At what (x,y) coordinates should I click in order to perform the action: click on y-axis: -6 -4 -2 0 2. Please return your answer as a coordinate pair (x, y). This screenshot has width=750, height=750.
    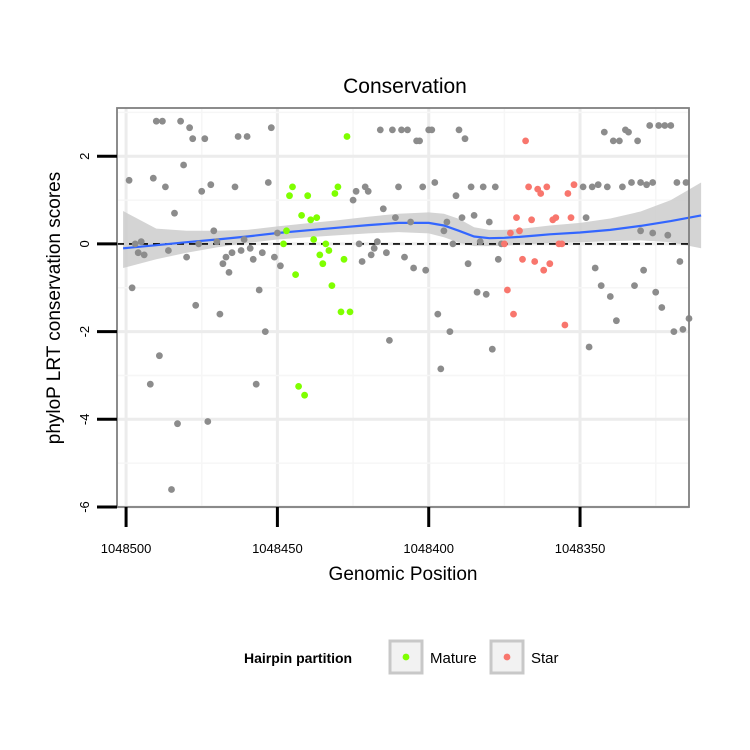
    Looking at the image, I should click on (97, 333).